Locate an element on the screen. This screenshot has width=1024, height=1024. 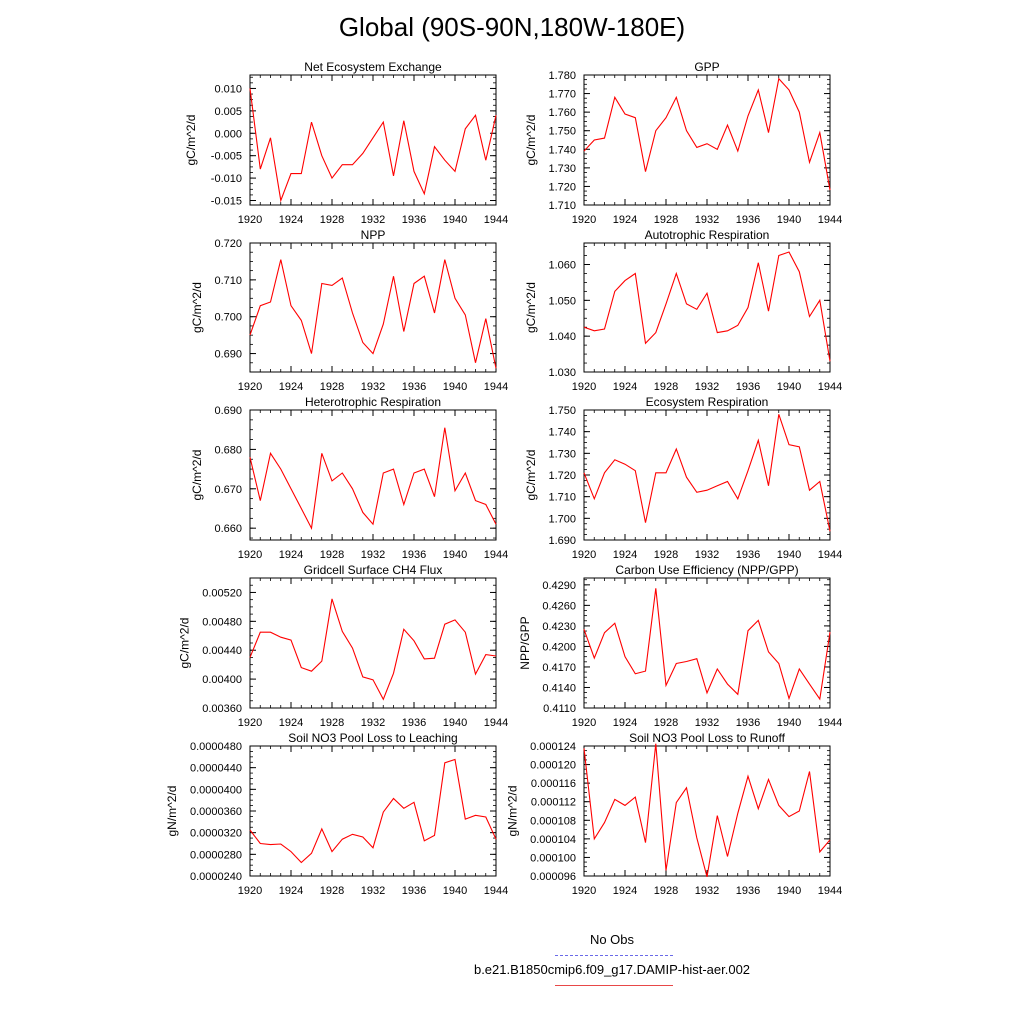
y-tick-label: 1.700 is located at coordinates (562, 519).